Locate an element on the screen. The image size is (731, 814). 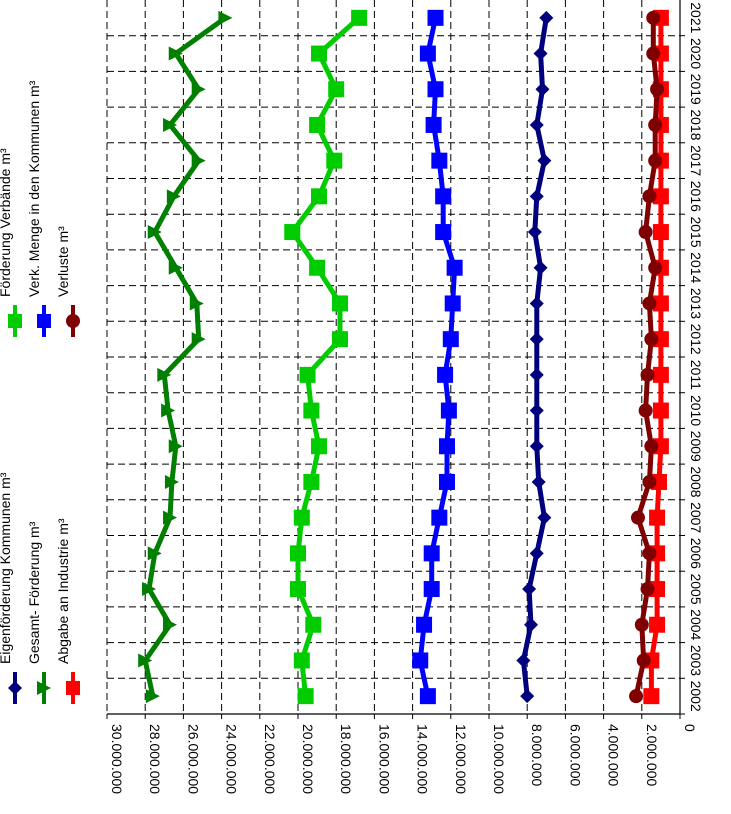
legend-label: Eigenförderung Kommunen m³ is located at coordinates (6, 568).